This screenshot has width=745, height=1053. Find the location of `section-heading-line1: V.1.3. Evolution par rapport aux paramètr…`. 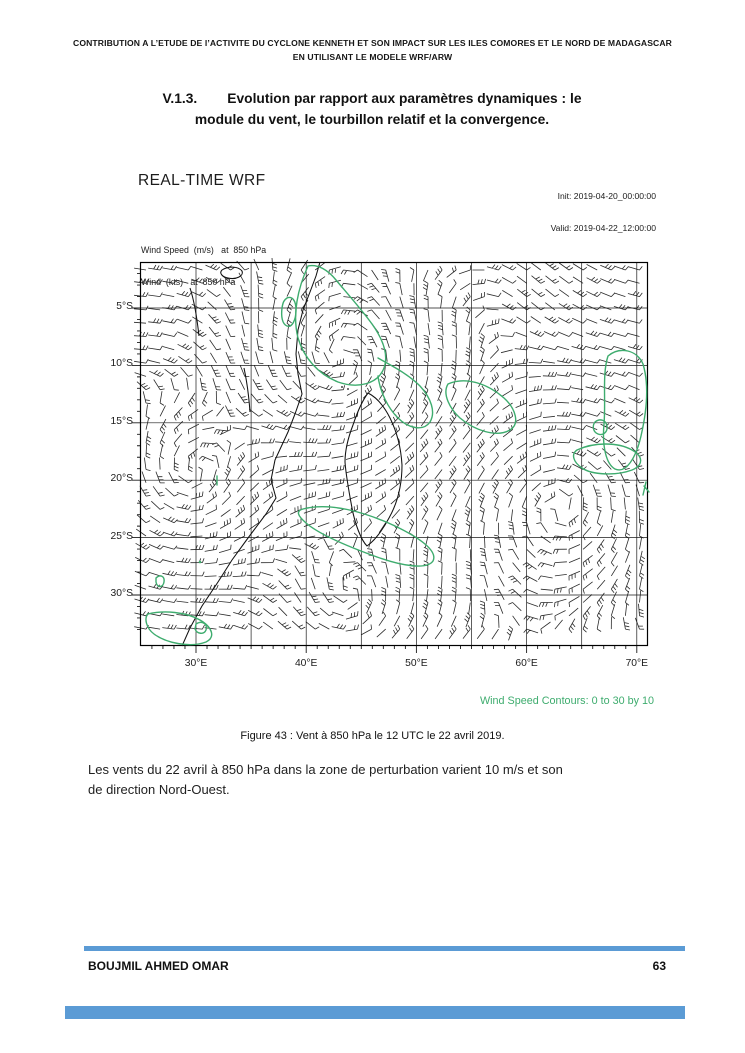

section-heading-line1: V.1.3. Evolution par rapport aux paramètr… is located at coordinates (372, 98).